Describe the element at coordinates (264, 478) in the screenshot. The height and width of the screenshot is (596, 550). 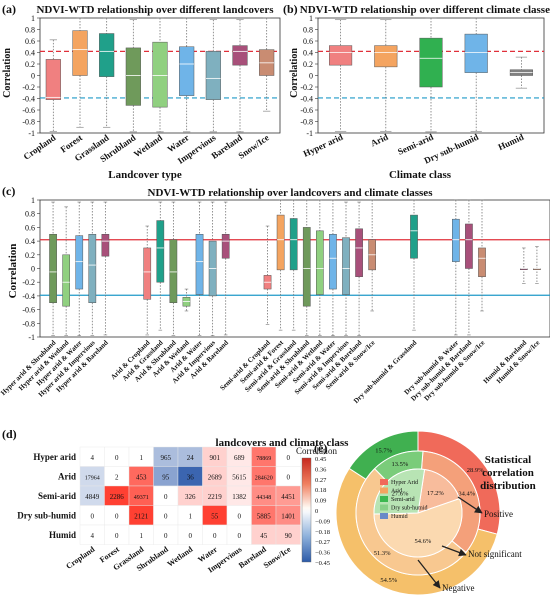
I see `heatmap-cell-value: 284620` at that location.